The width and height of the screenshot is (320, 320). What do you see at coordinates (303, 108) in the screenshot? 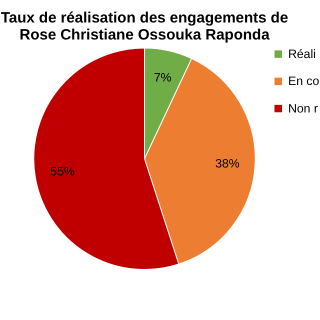
I see `legend-label: Non r` at bounding box center [303, 108].